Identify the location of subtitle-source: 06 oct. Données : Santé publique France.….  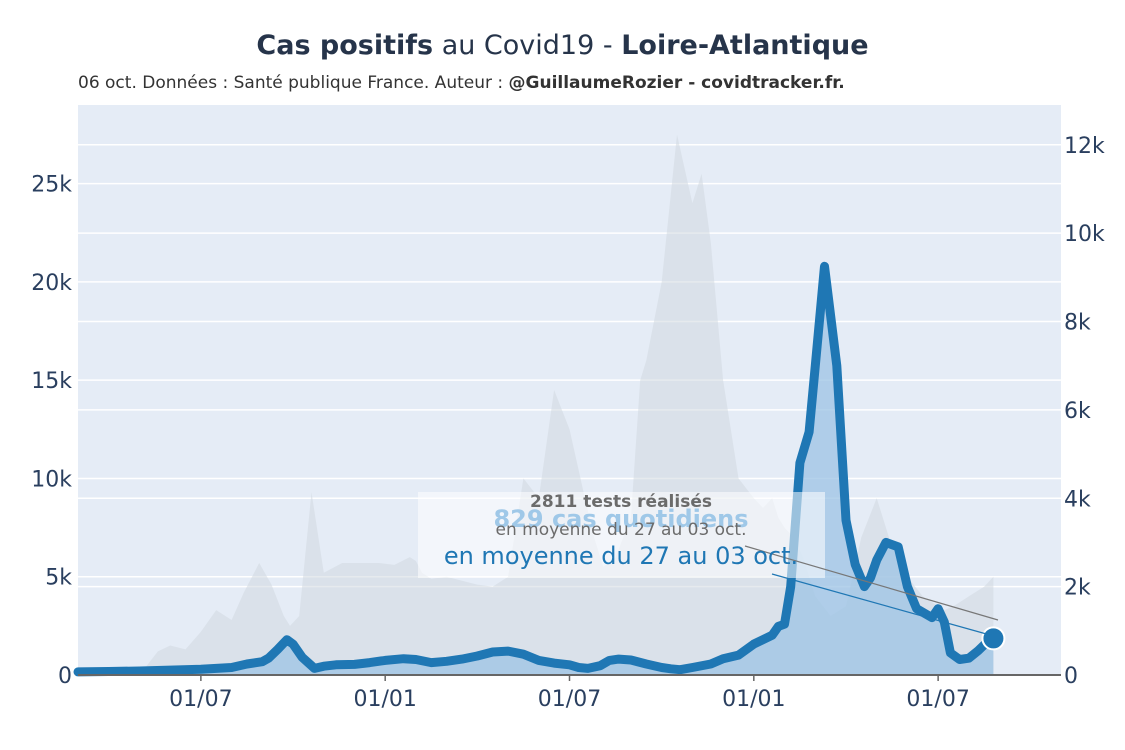
(293, 83).